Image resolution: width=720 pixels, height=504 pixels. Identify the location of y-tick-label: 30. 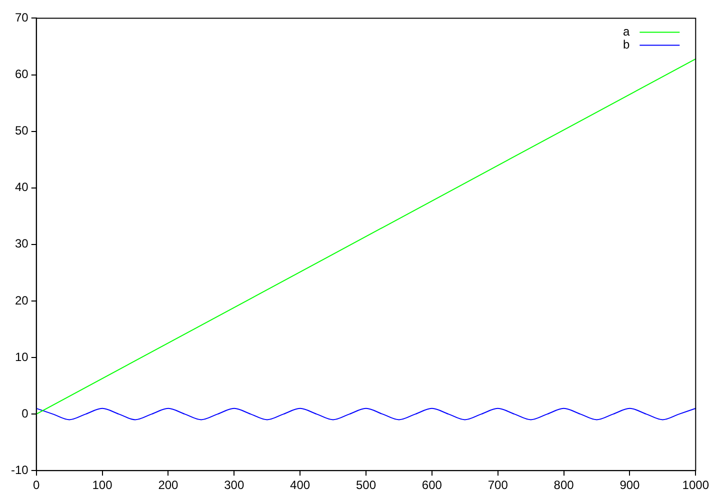
(21, 243).